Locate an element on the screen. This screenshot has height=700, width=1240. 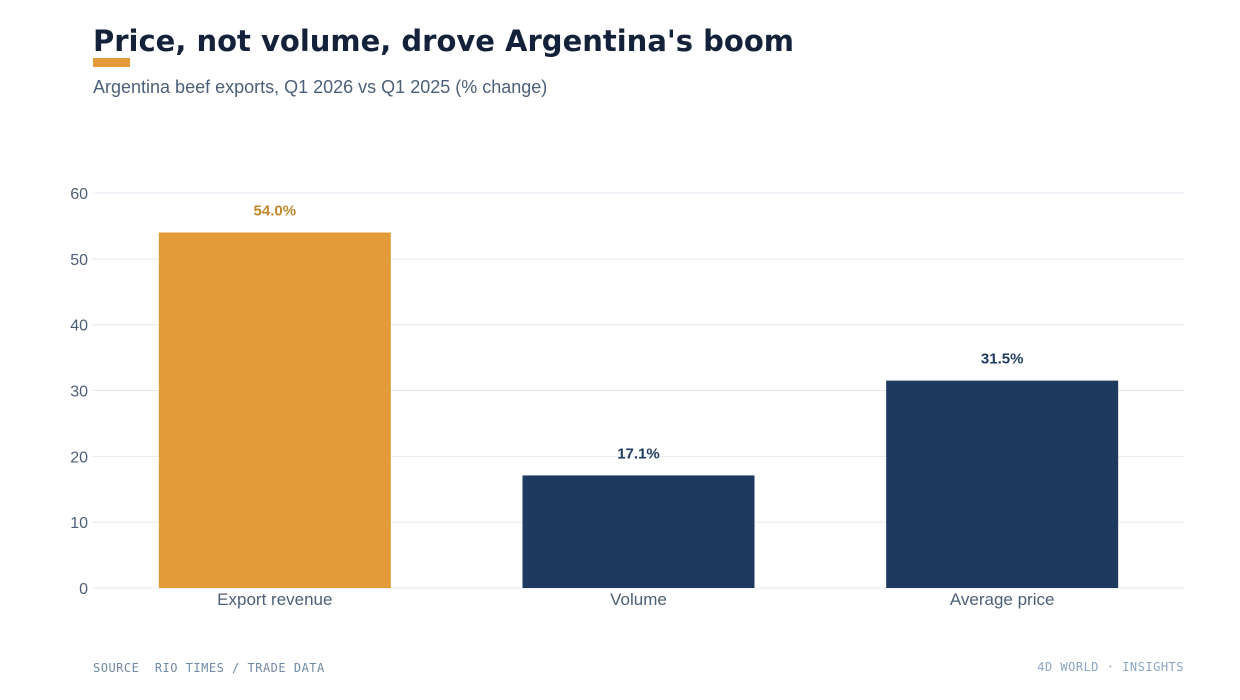
y-tick-label: 0 is located at coordinates (83, 589).